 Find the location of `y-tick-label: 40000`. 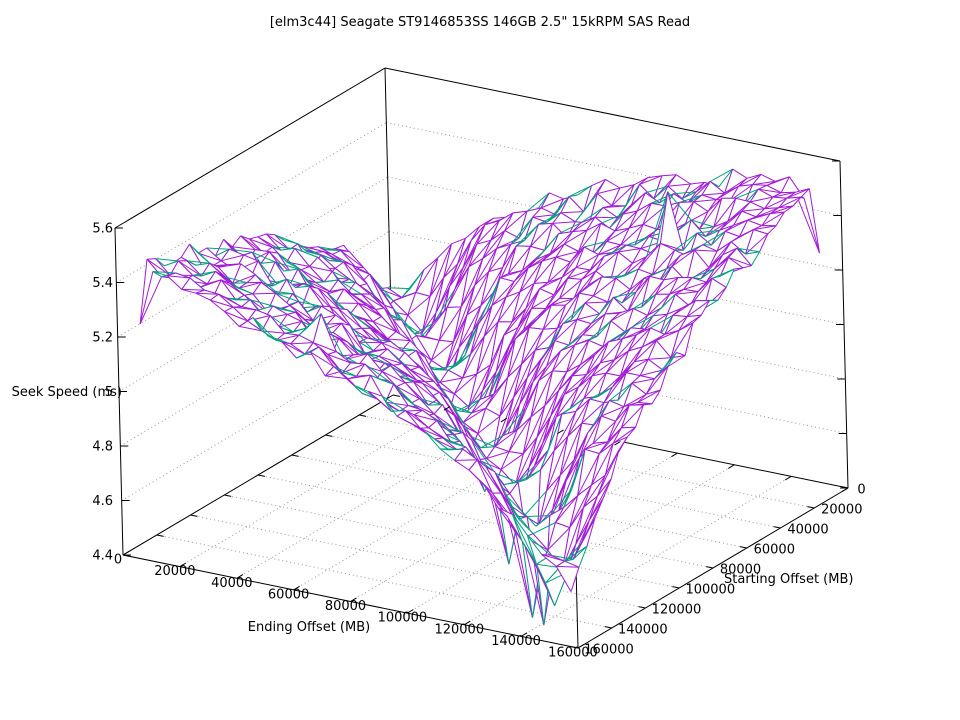

y-tick-label: 40000 is located at coordinates (807, 530).